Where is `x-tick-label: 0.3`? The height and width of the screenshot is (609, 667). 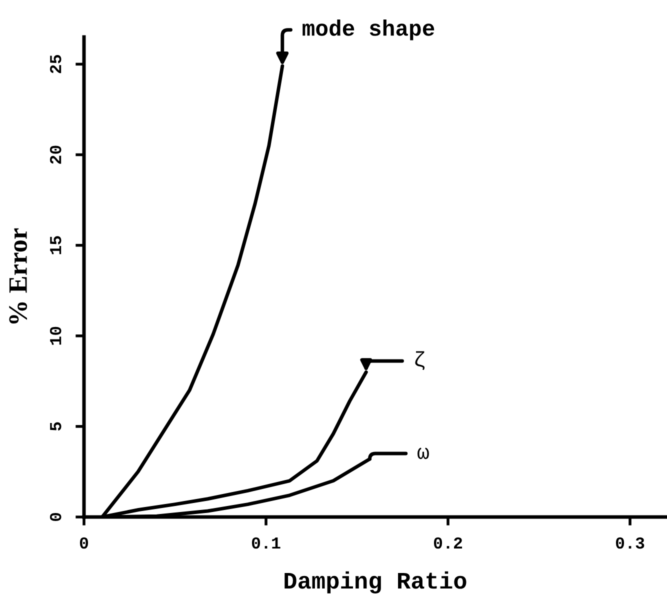
x-tick-label: 0.3 is located at coordinates (630, 543).